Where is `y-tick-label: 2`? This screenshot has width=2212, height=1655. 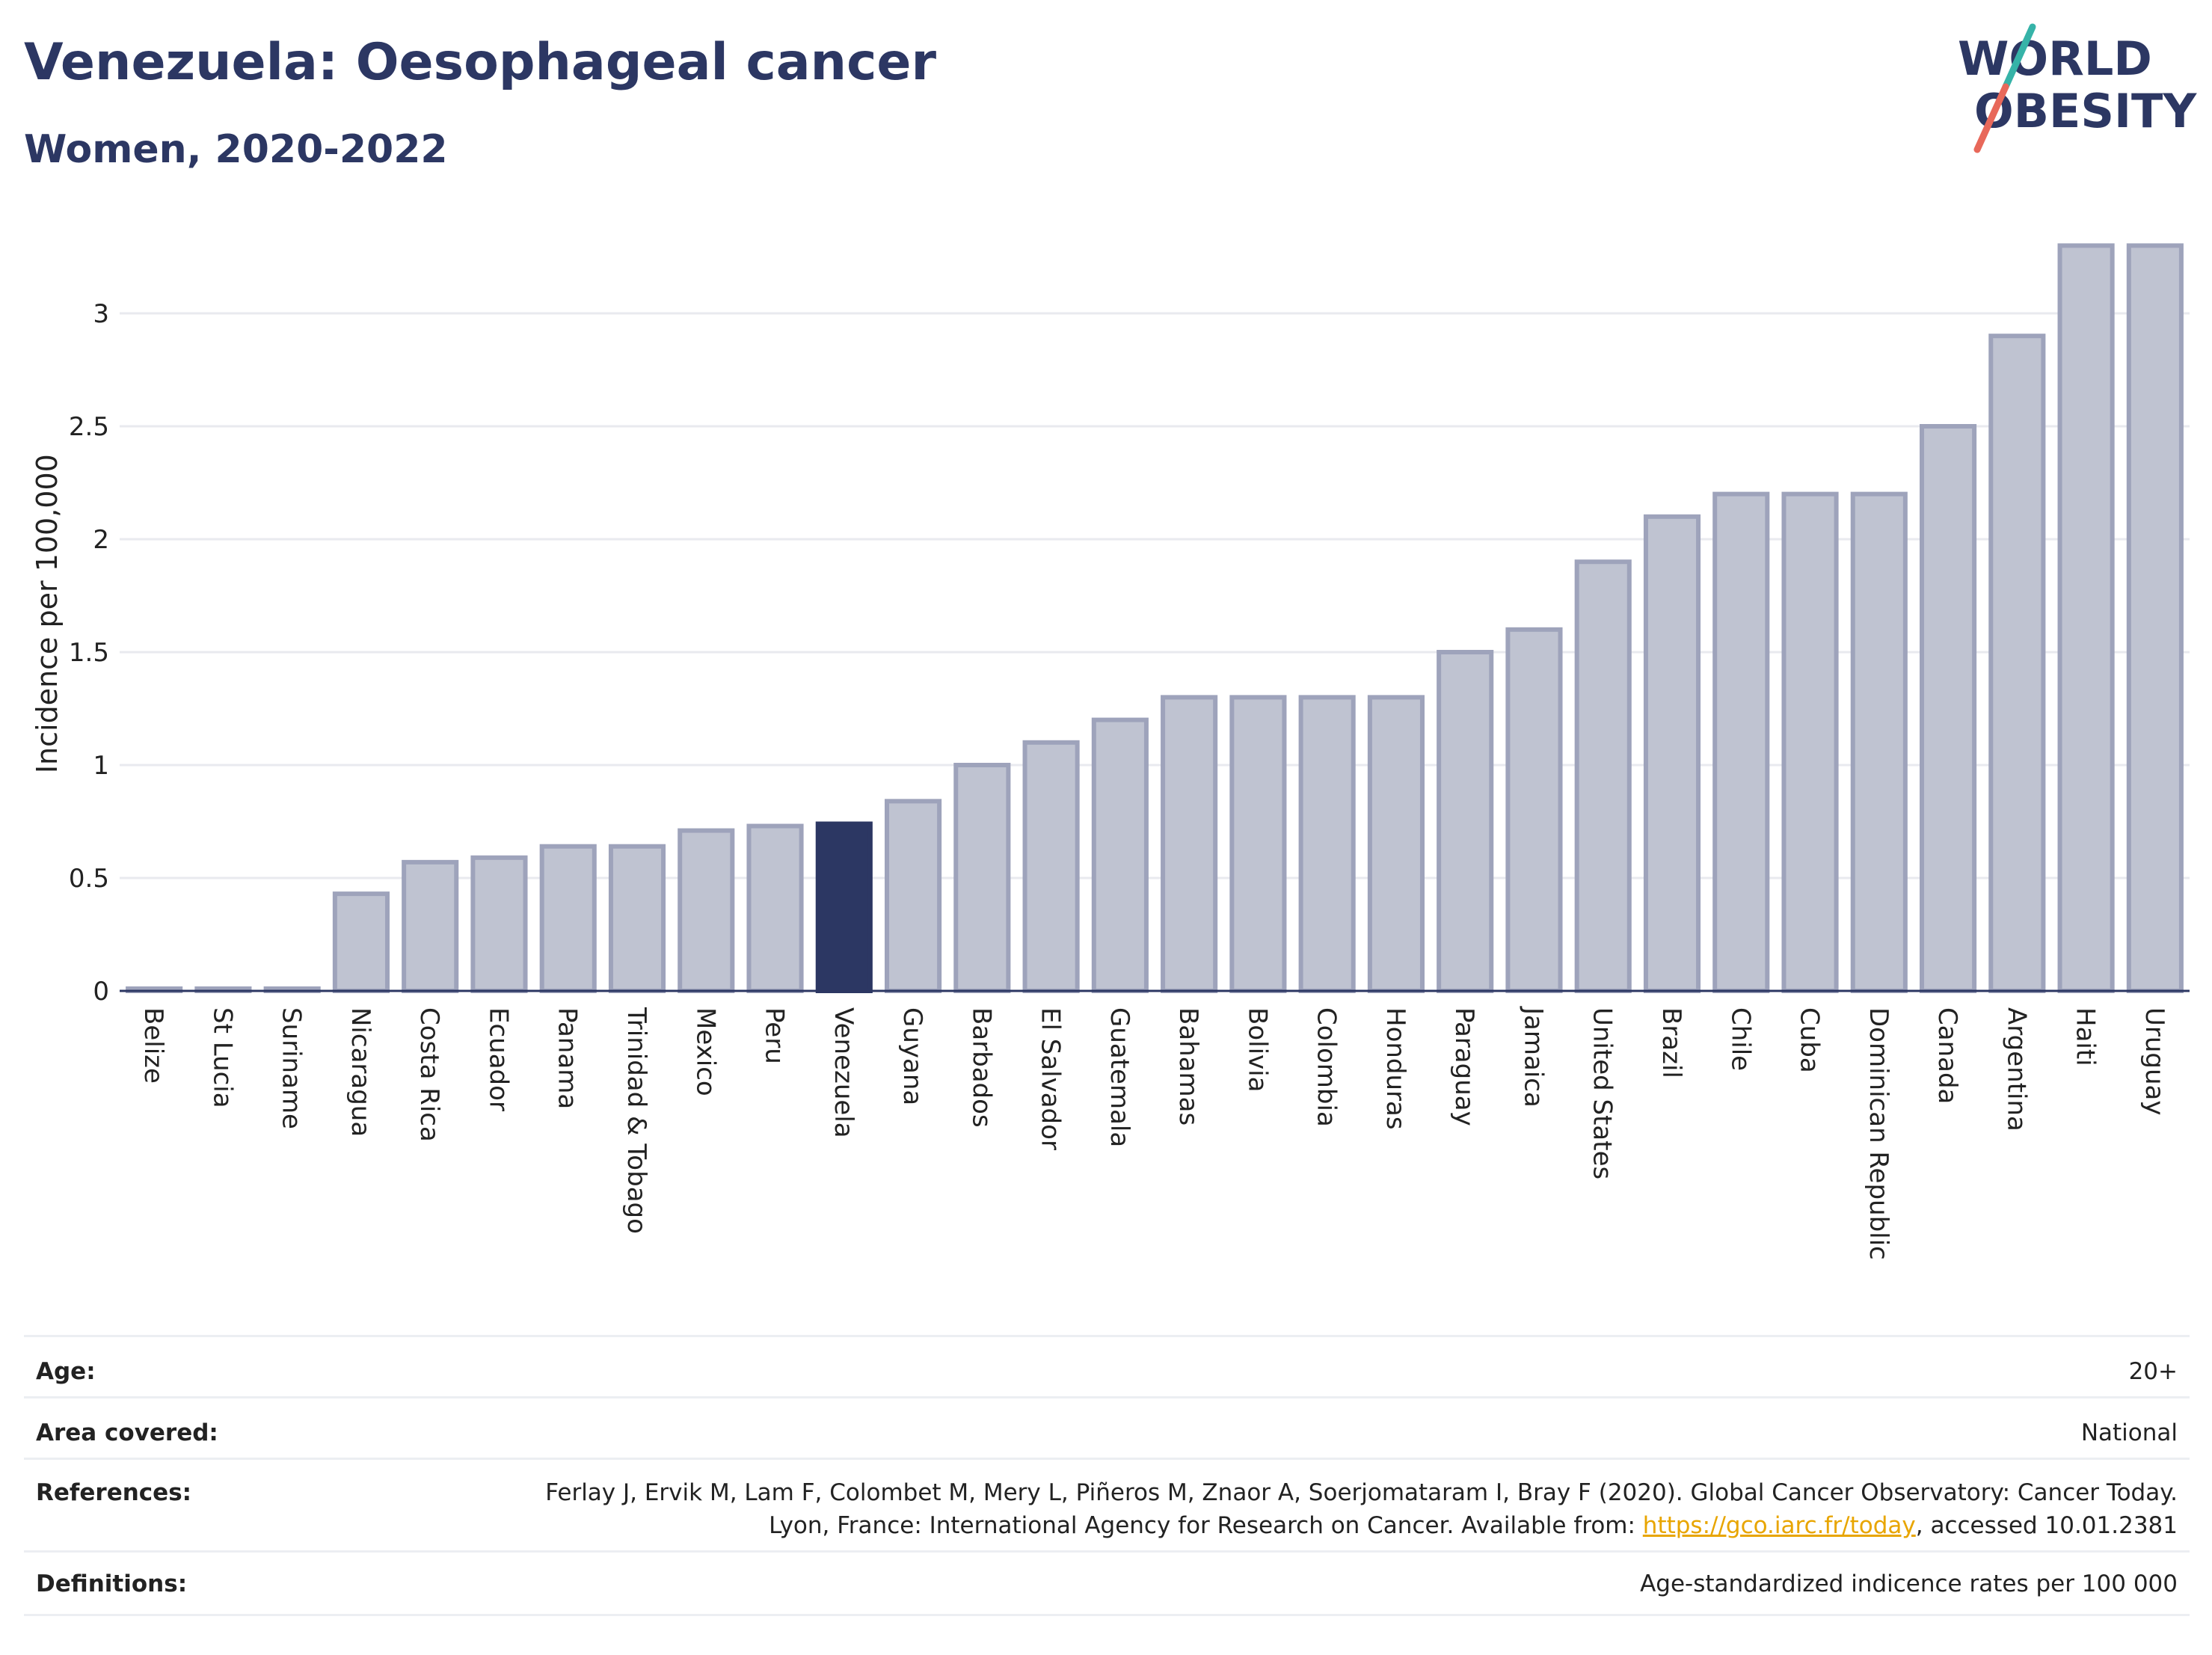
y-tick-label: 2 is located at coordinates (101, 540).